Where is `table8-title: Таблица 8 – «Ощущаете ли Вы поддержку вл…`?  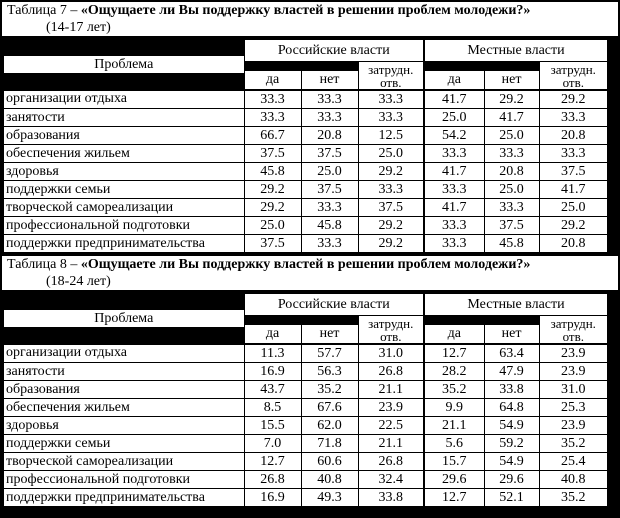 table8-title: Таблица 8 – «Ощущаете ли Вы поддержку вл… is located at coordinates (310, 264).